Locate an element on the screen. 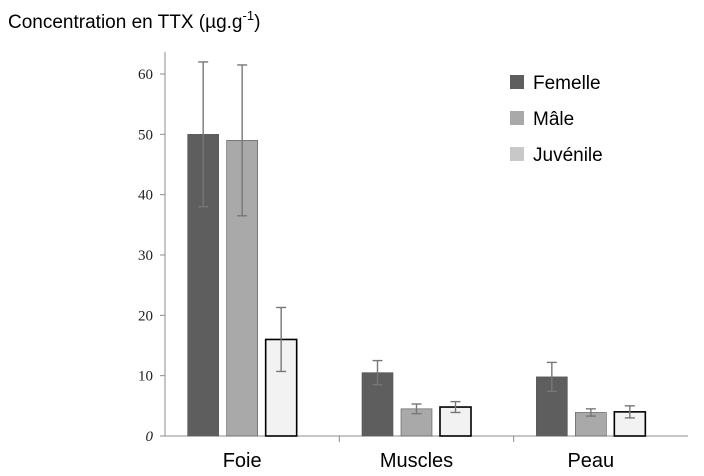 This screenshot has width=704, height=476. y-axis-title-superscript: -1 is located at coordinates (249, 15).